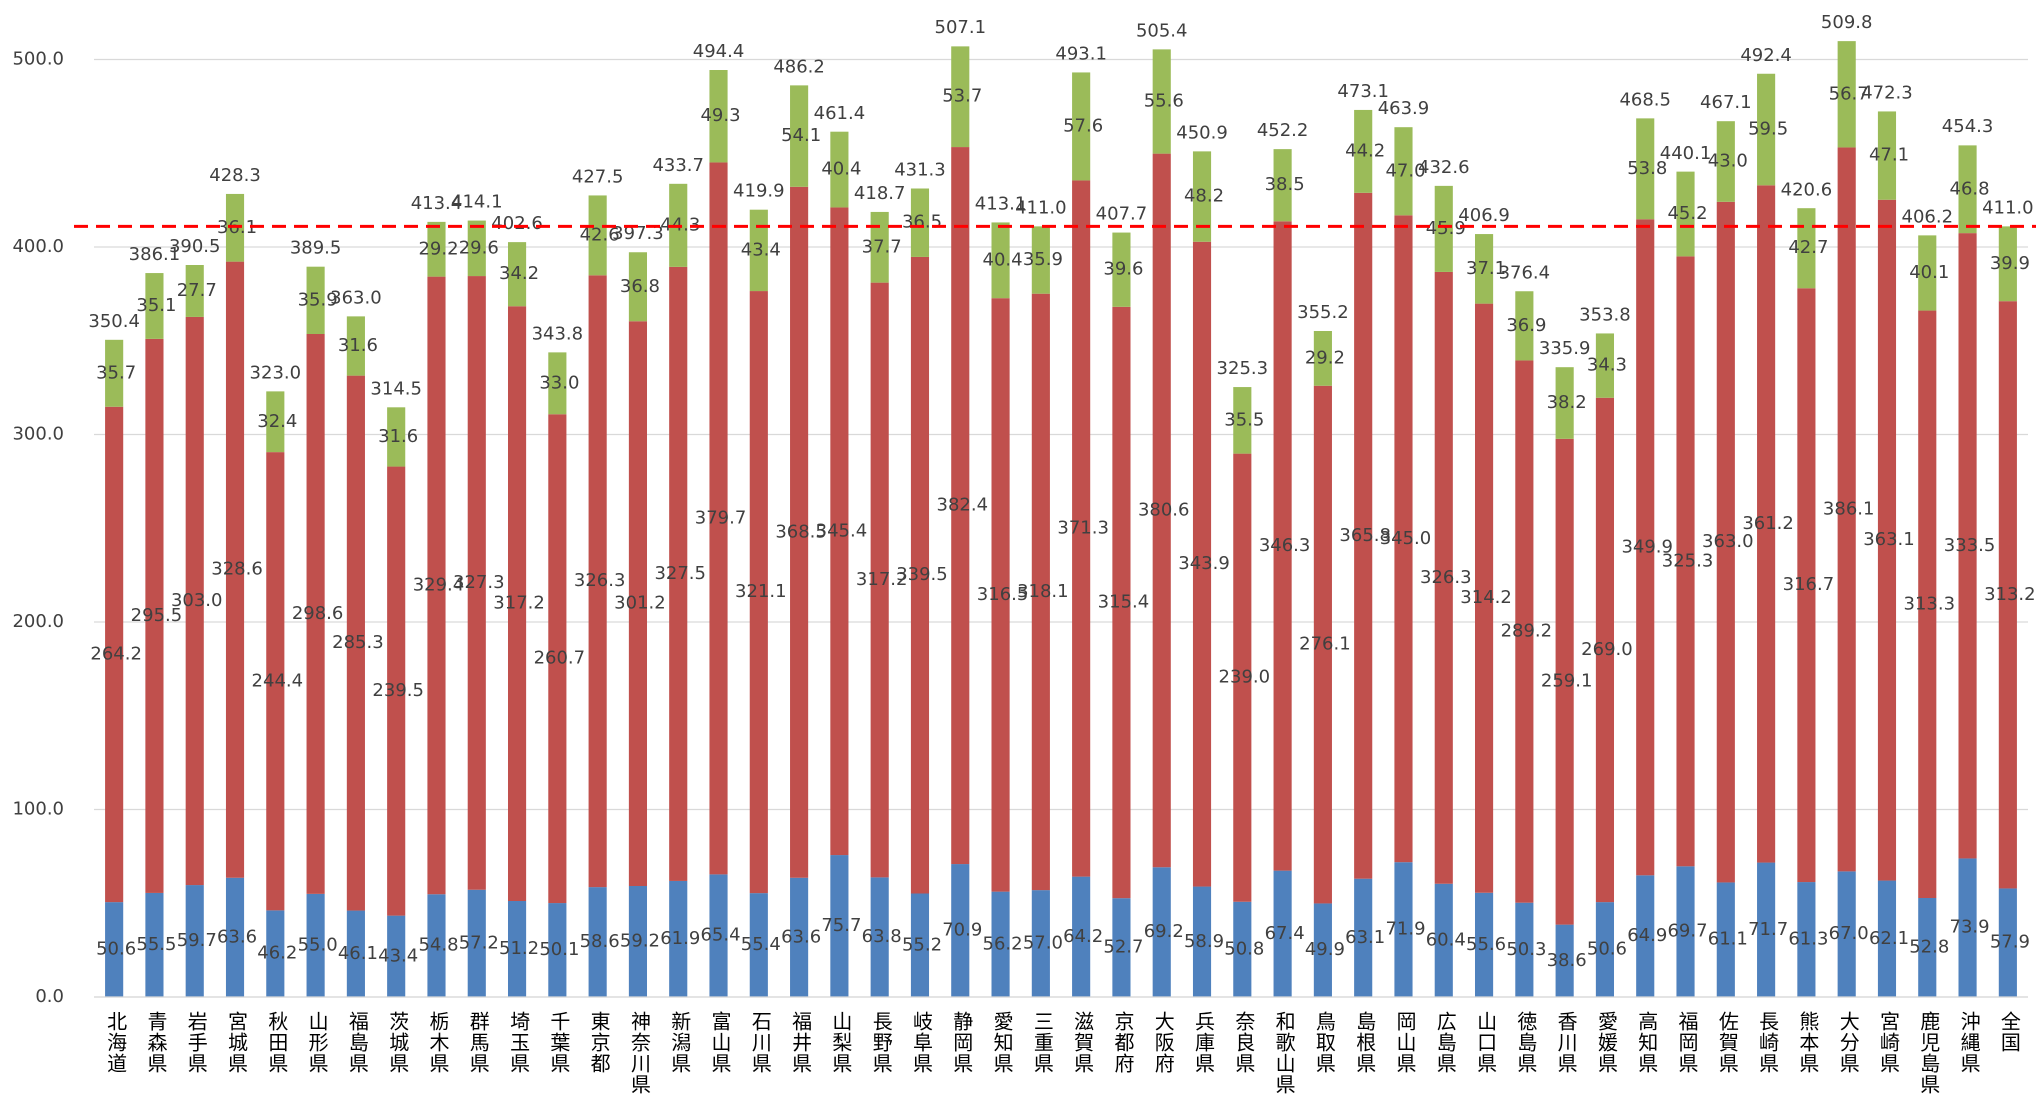 This screenshot has width=2036, height=1105. What do you see at coordinates (1325, 644) in the screenshot?
I see `value-label: 276.1` at bounding box center [1325, 644].